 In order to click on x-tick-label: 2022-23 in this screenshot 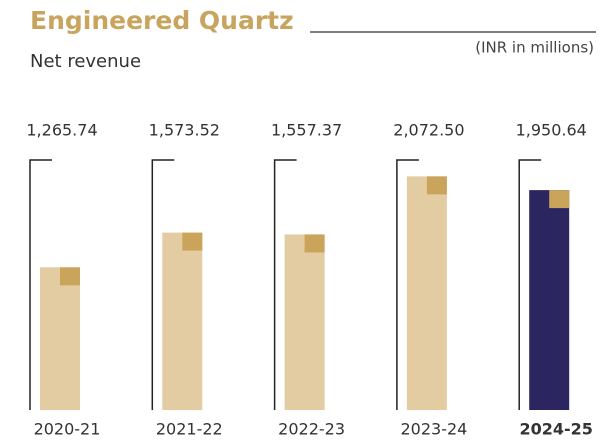, I will do `click(311, 429)`.